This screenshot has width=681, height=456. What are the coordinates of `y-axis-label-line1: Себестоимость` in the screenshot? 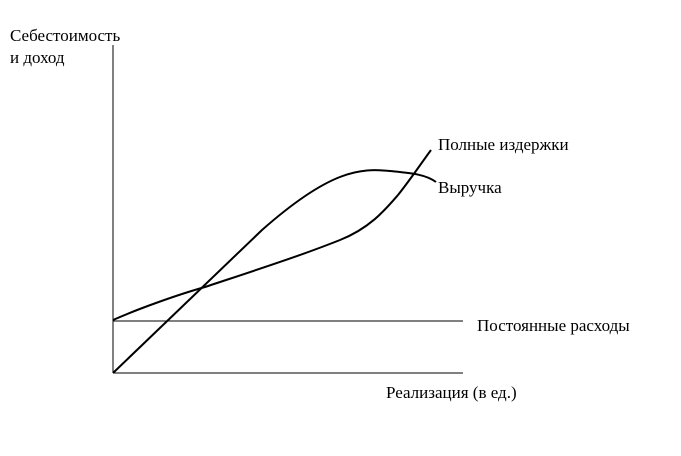 It's located at (65, 35).